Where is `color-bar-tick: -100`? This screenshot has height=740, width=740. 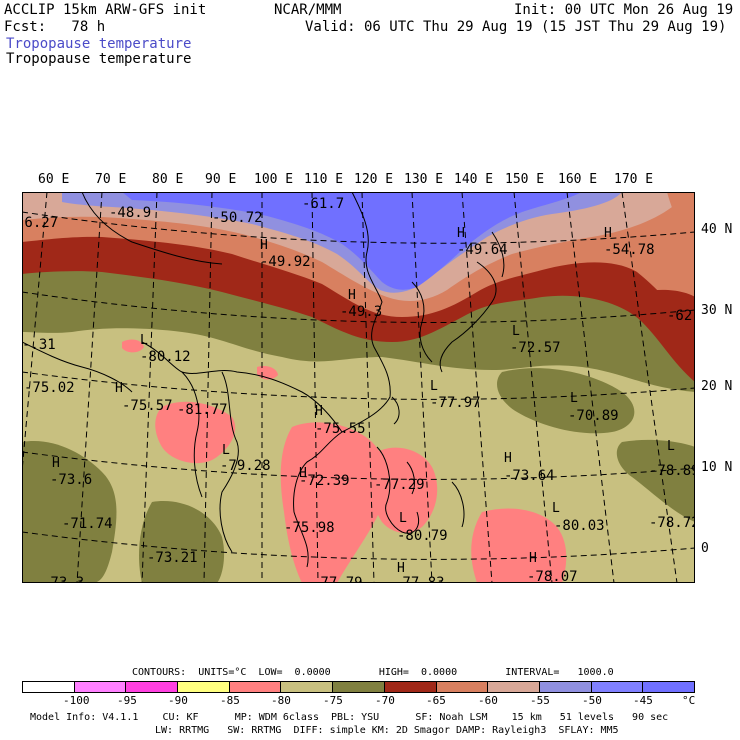 color-bar-tick: -100 is located at coordinates (76, 700).